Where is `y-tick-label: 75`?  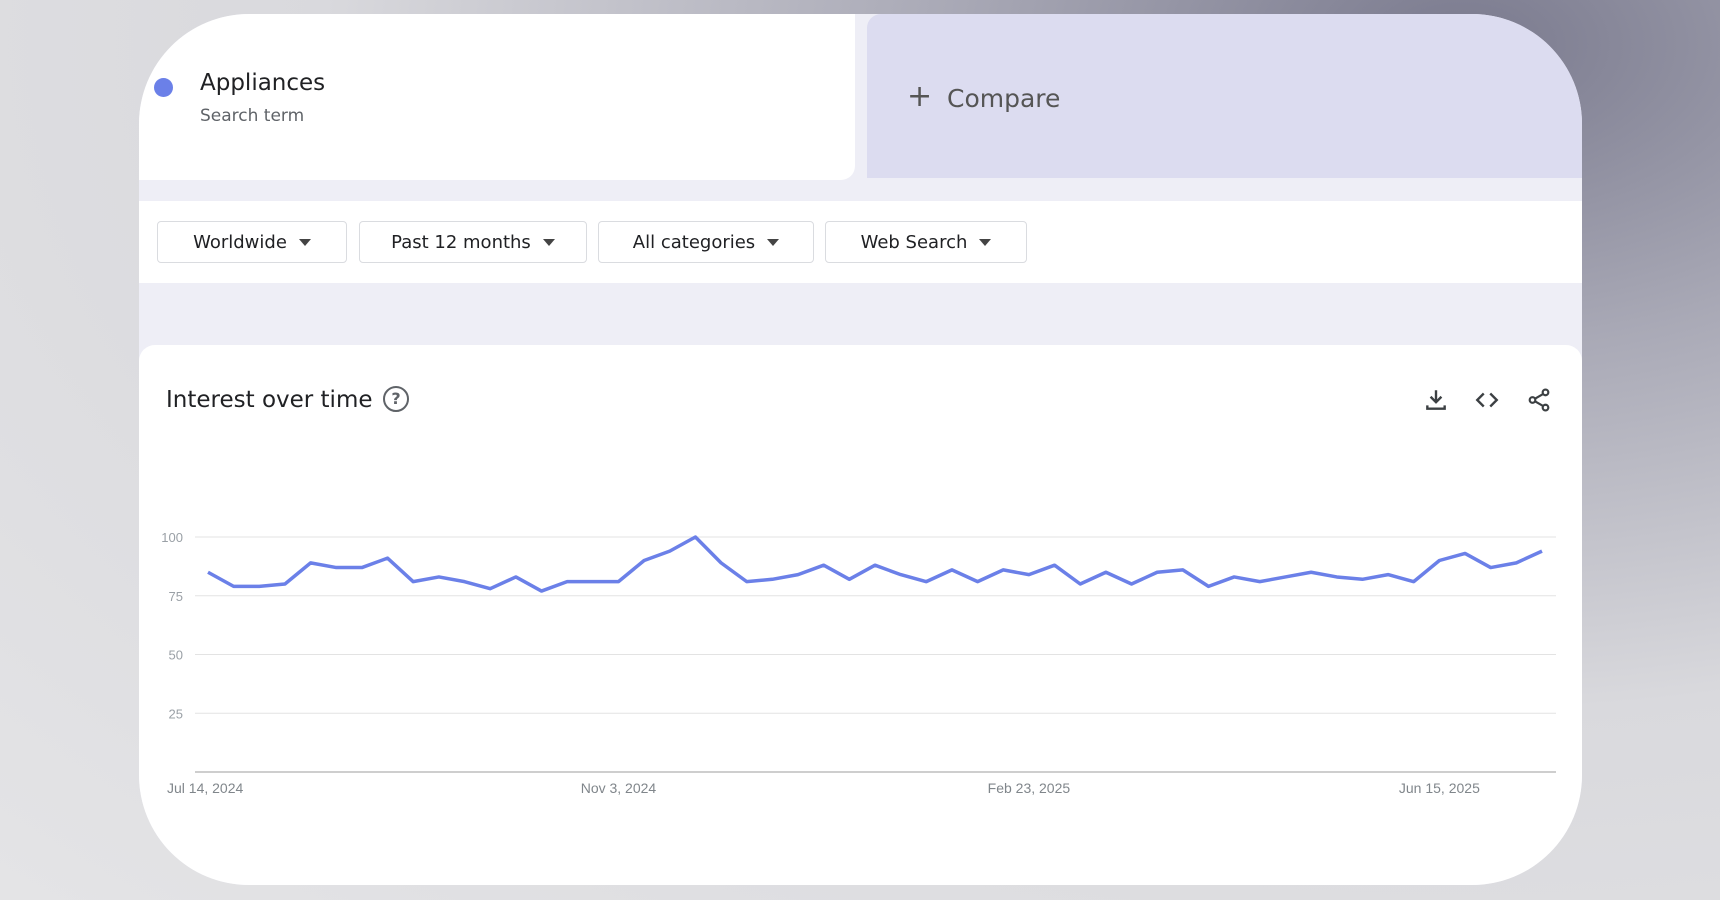
y-tick-label: 75 is located at coordinates (176, 596).